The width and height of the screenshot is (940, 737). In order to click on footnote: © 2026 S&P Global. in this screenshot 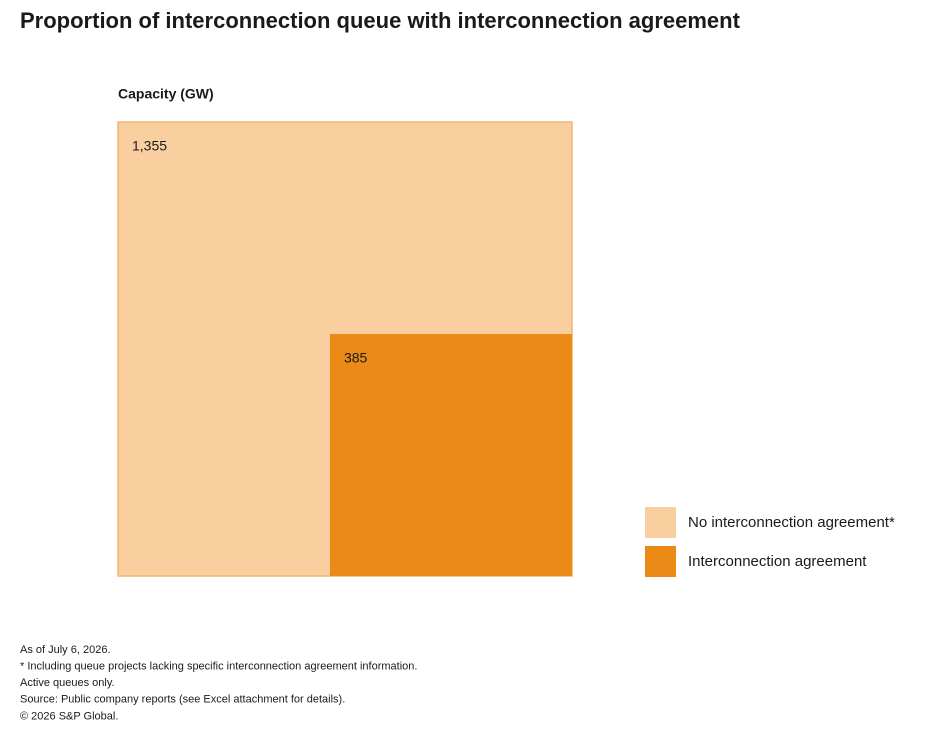, I will do `click(69, 716)`.